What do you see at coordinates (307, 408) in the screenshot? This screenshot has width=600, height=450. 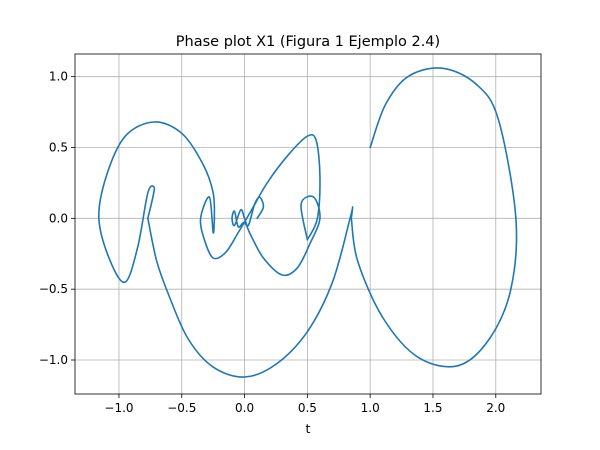 I see `x-tick-label: 0.5` at bounding box center [307, 408].